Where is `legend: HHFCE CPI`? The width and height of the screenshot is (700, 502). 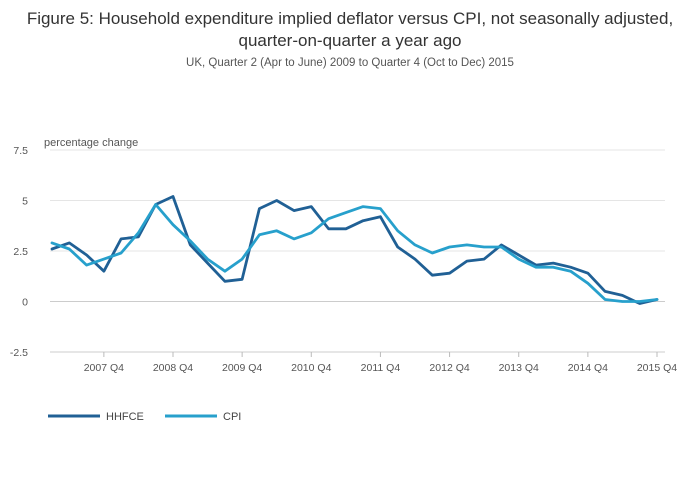 legend: HHFCE CPI is located at coordinates (144, 417).